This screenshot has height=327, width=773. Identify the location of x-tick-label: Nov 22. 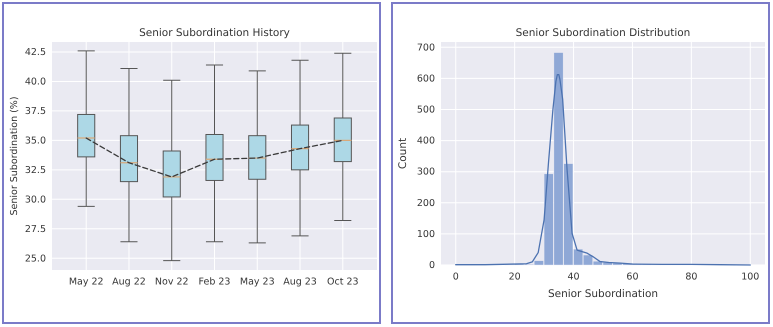
(171, 282).